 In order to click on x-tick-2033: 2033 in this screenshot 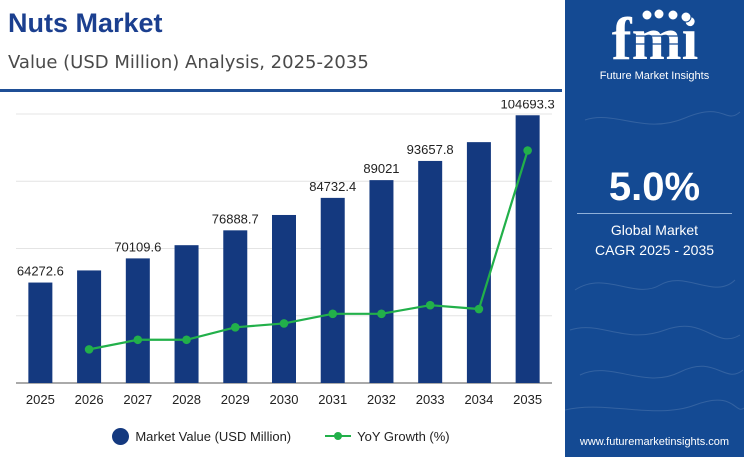, I will do `click(430, 399)`.